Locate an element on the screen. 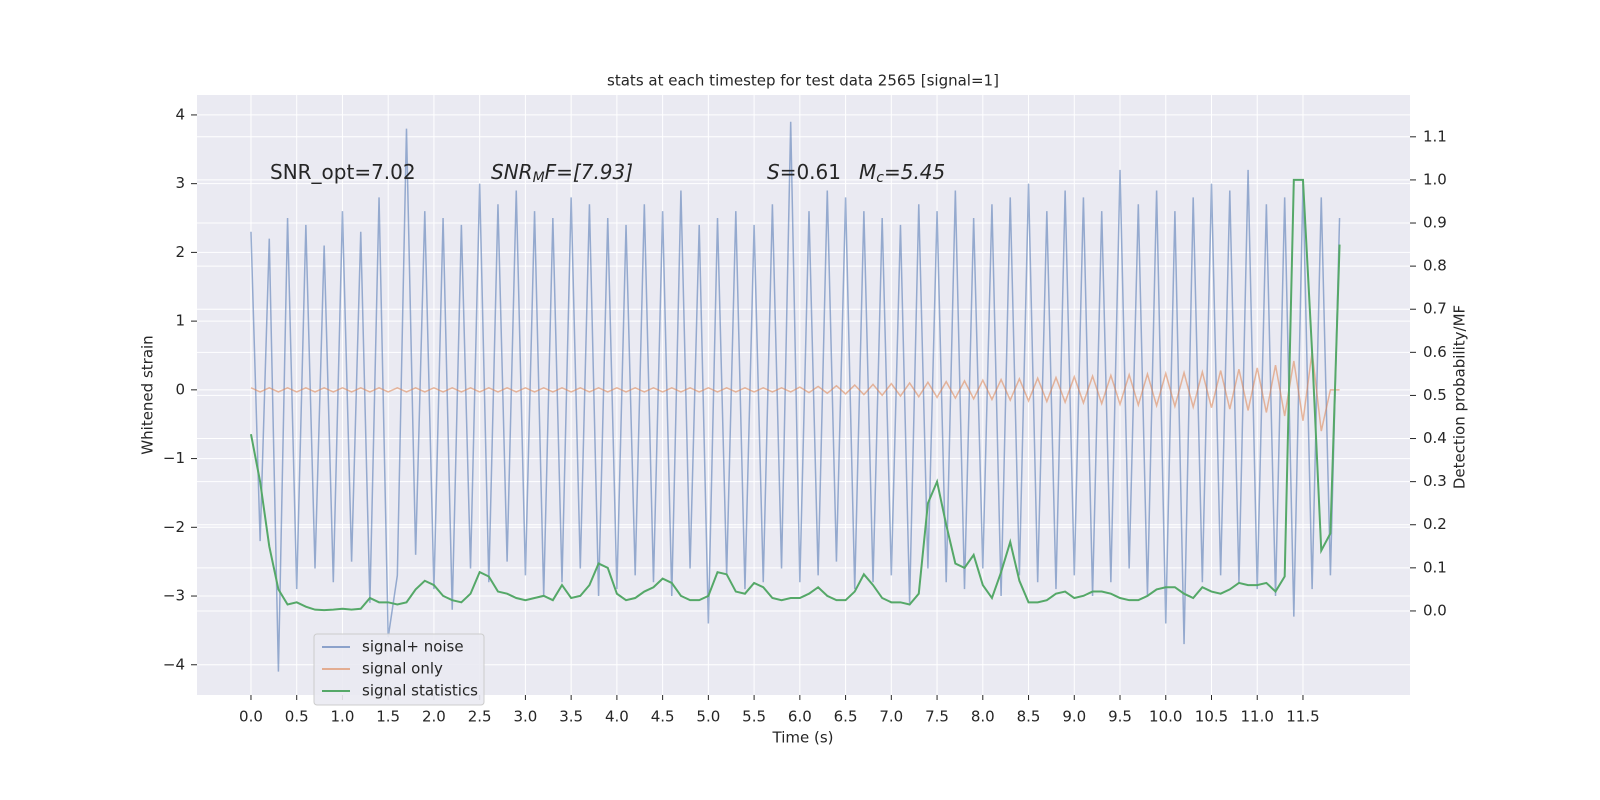 Image resolution: width=1600 pixels, height=800 pixels. x-tick-label: 0.5 is located at coordinates (297, 717).